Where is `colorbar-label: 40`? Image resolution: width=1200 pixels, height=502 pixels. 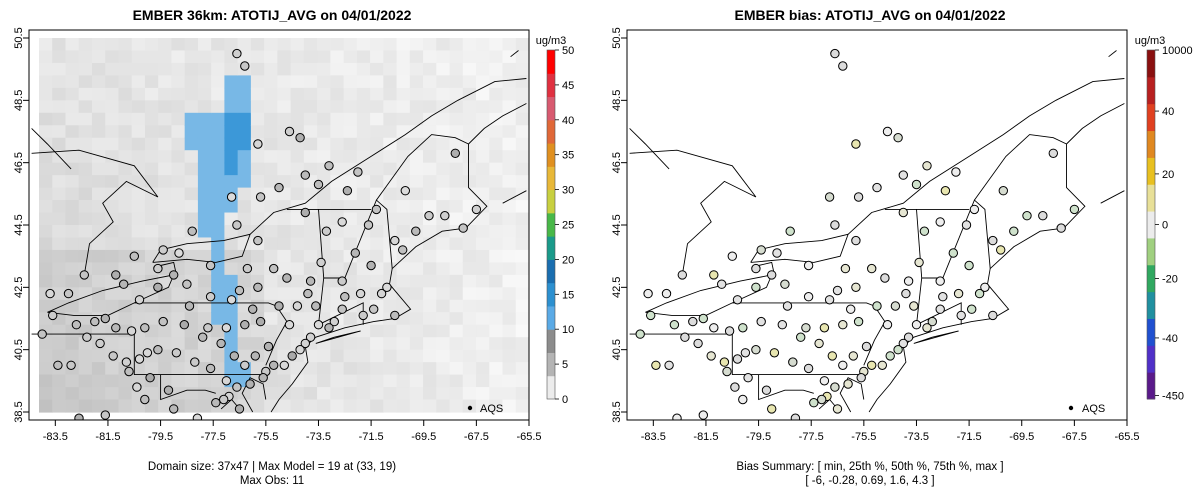 colorbar-label: 40 is located at coordinates (568, 121).